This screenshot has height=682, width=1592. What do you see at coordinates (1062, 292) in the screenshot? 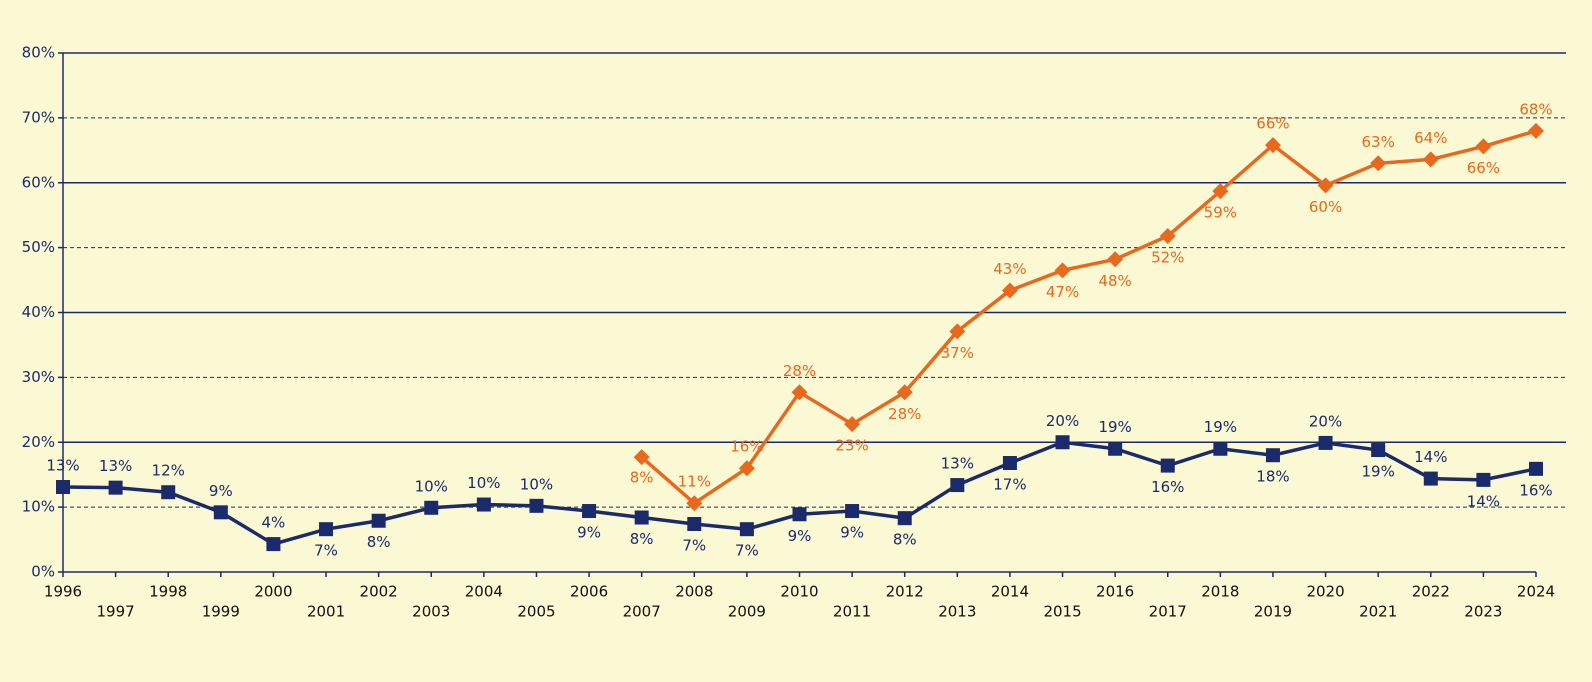
I see `data-label: 47%` at bounding box center [1062, 292].